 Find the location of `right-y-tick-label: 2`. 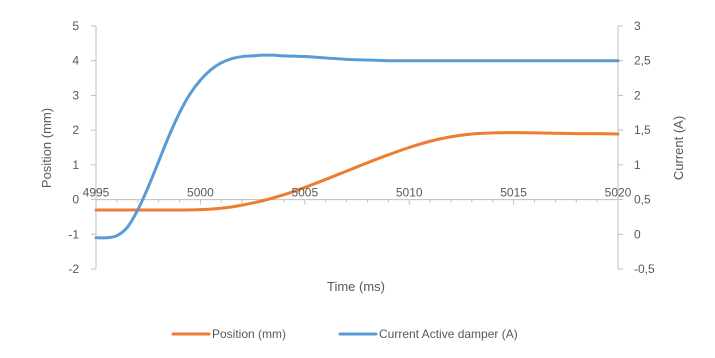

right-y-tick-label: 2 is located at coordinates (637, 95).